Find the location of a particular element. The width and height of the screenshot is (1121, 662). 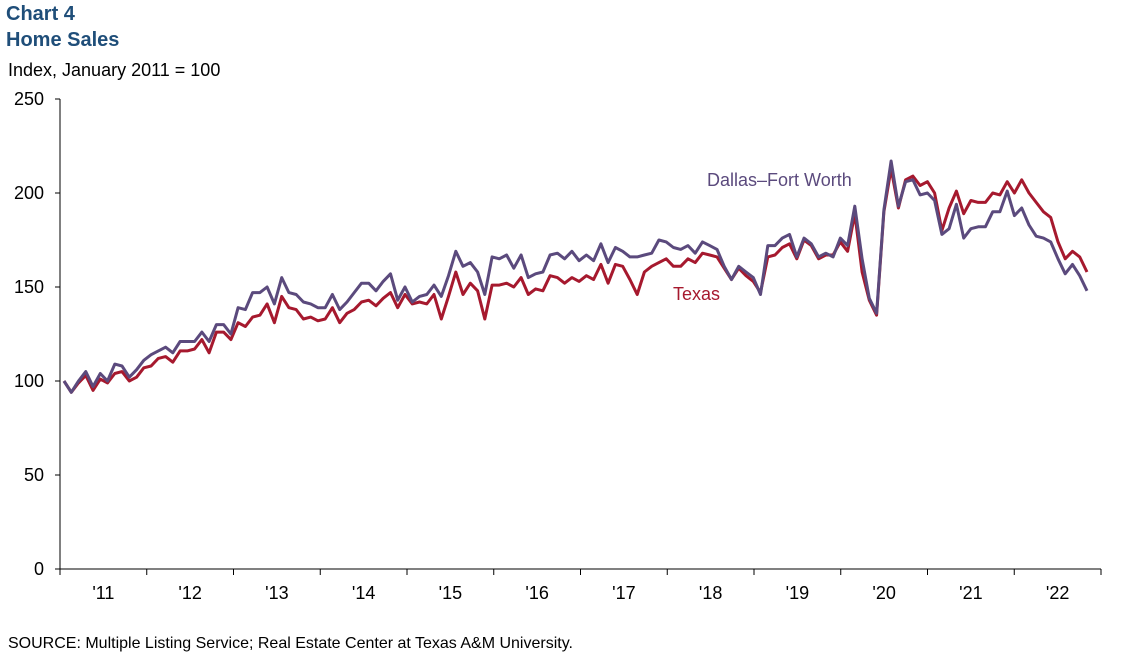

y-tick-label: 150 is located at coordinates (29, 287).